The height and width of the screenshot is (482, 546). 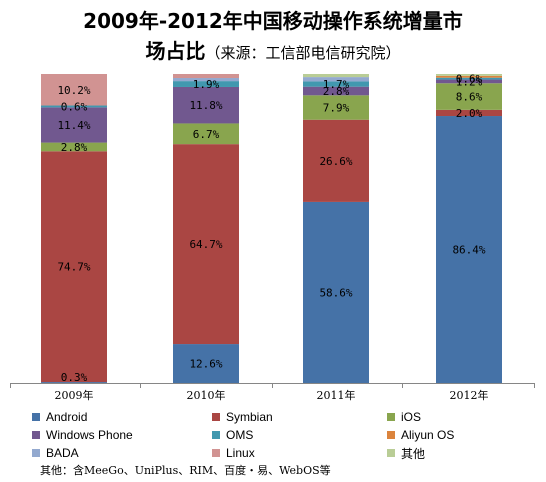 What do you see at coordinates (411, 417) in the screenshot?
I see `legend-label: iOS` at bounding box center [411, 417].